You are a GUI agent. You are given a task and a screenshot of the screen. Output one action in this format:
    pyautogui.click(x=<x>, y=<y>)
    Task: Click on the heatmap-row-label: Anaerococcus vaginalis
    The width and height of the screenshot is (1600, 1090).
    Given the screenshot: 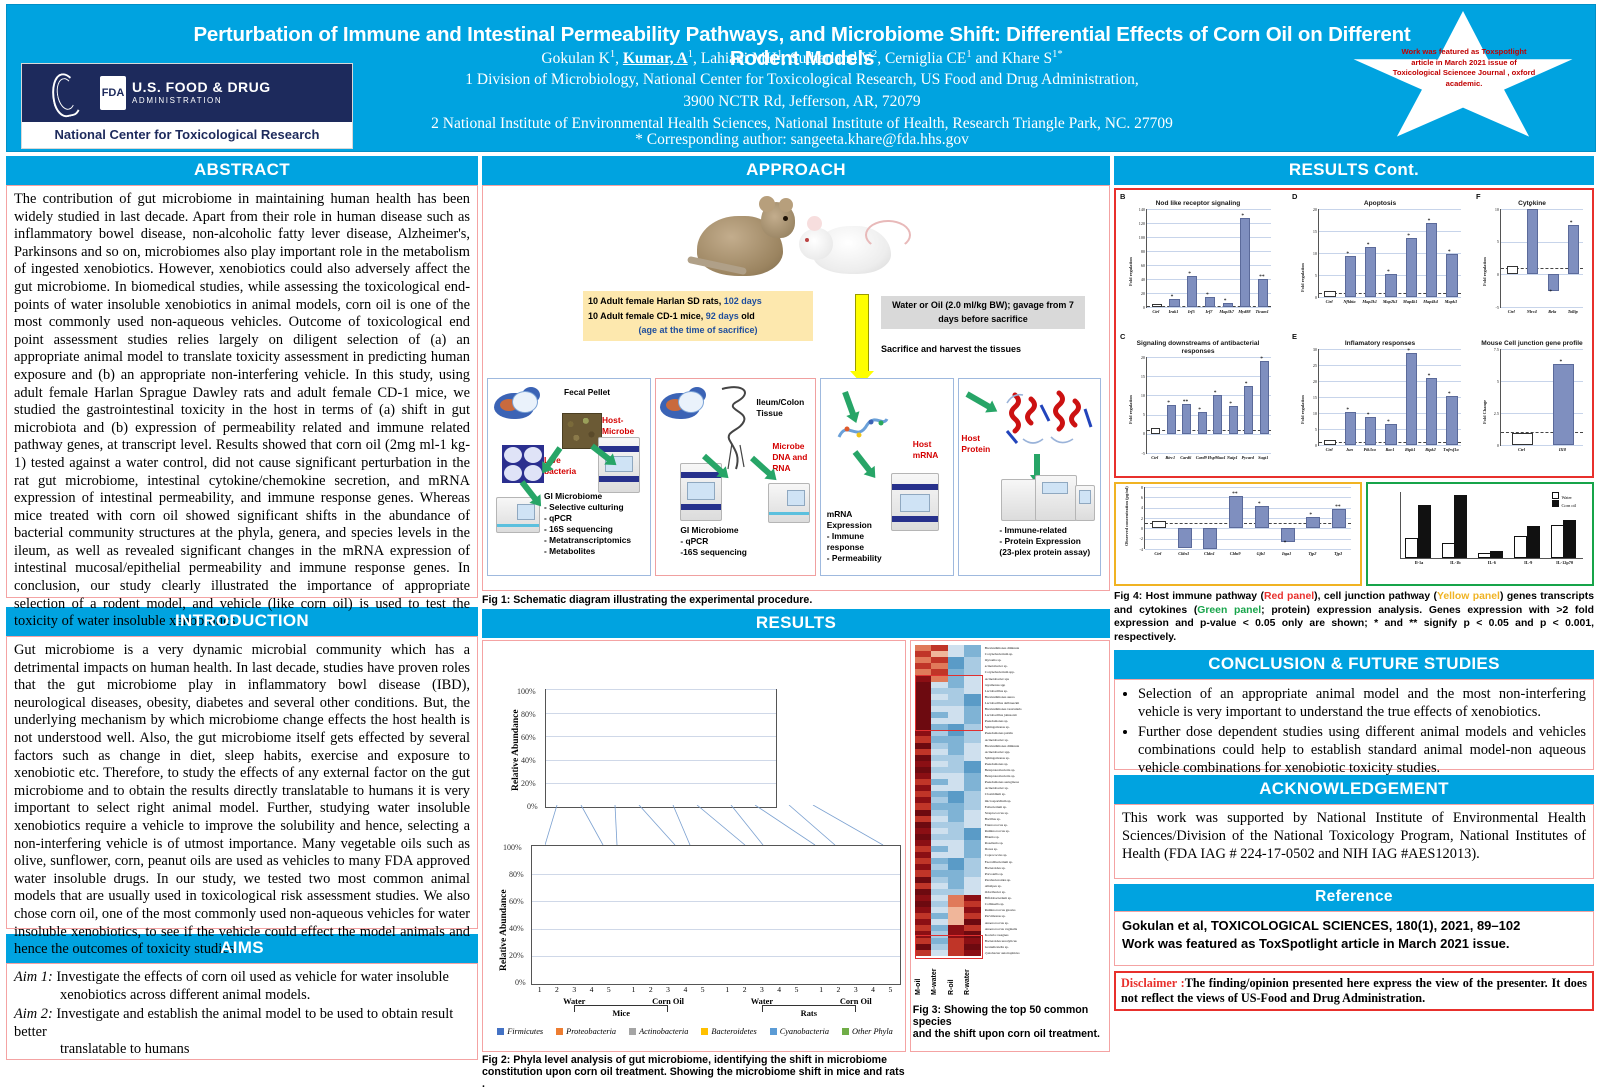 What is the action you would take?
    pyautogui.click(x=1001, y=928)
    